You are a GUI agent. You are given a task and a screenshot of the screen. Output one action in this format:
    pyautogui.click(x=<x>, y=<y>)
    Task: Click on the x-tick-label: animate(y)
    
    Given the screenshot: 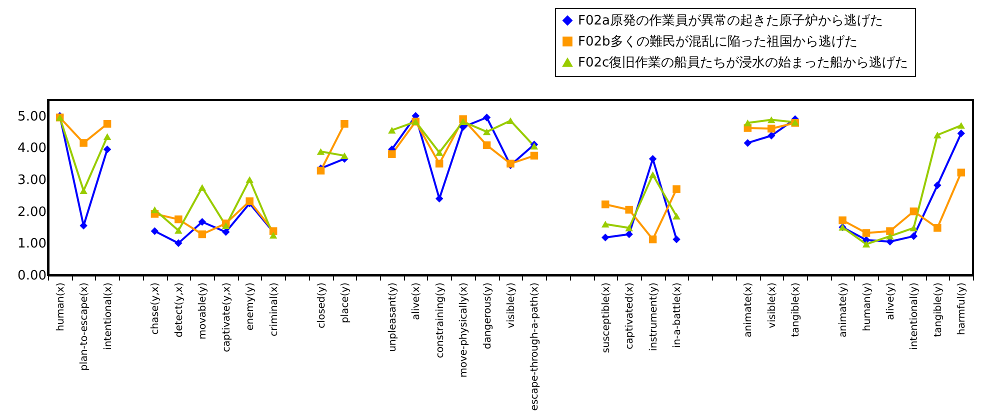 What is the action you would take?
    pyautogui.click(x=844, y=310)
    